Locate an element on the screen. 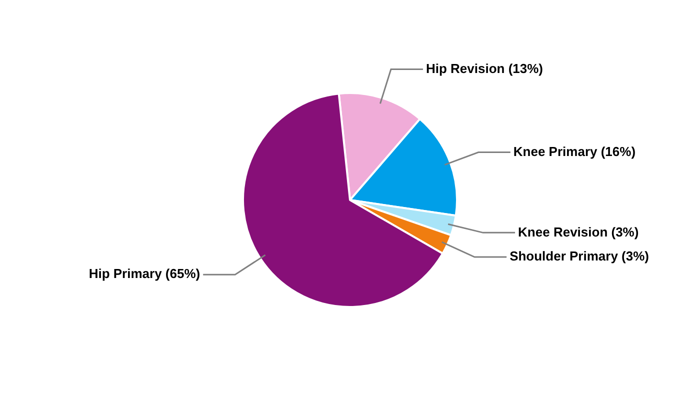  slice-label: Shoulder Primary (3%) is located at coordinates (580, 256).